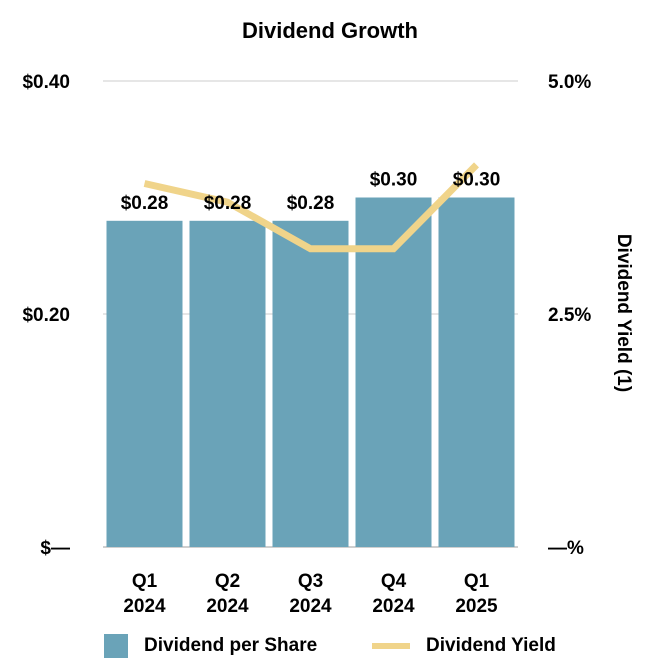  What do you see at coordinates (231, 645) in the screenshot?
I see `legend-label-dividend-per-share: Dividend per Share` at bounding box center [231, 645].